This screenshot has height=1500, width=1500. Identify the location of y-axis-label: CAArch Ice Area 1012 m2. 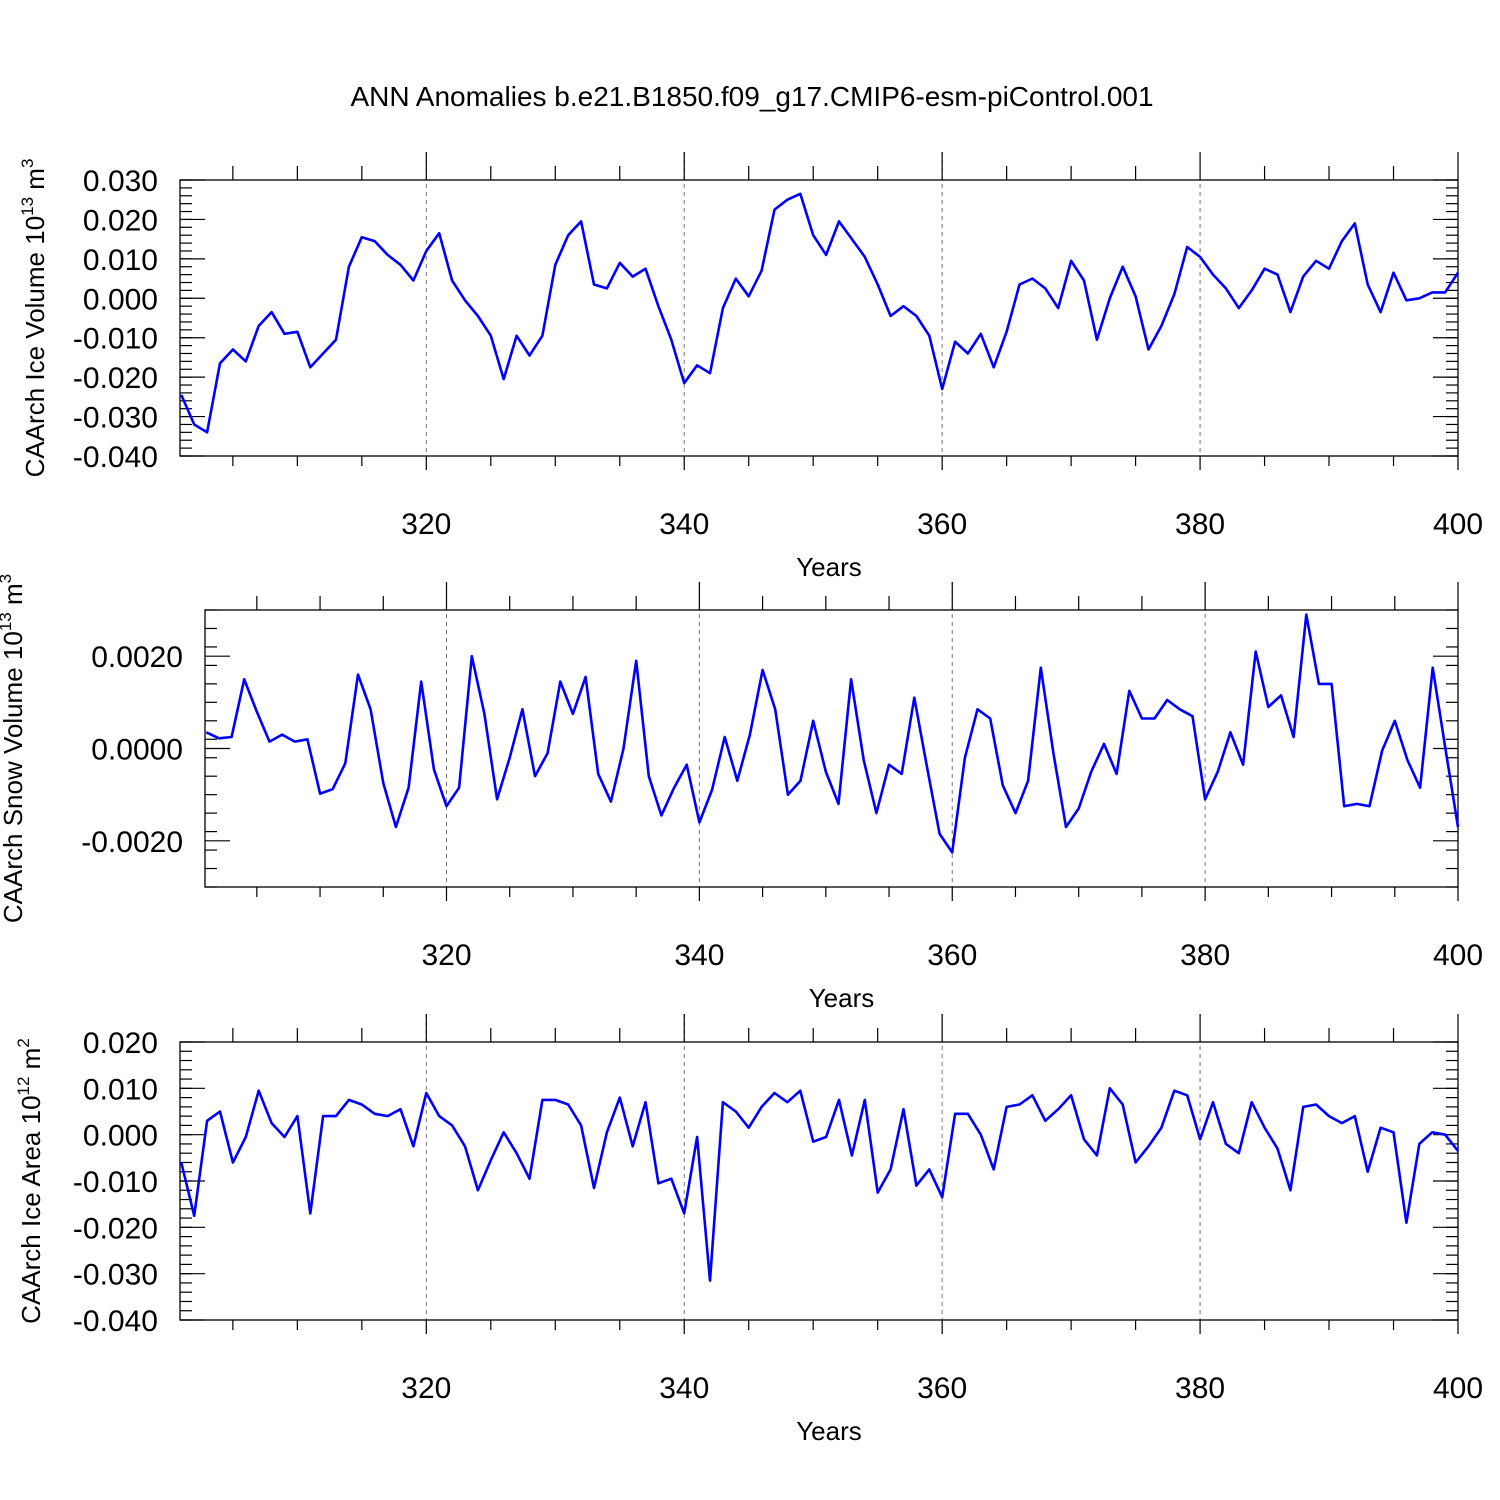
(30, 1181).